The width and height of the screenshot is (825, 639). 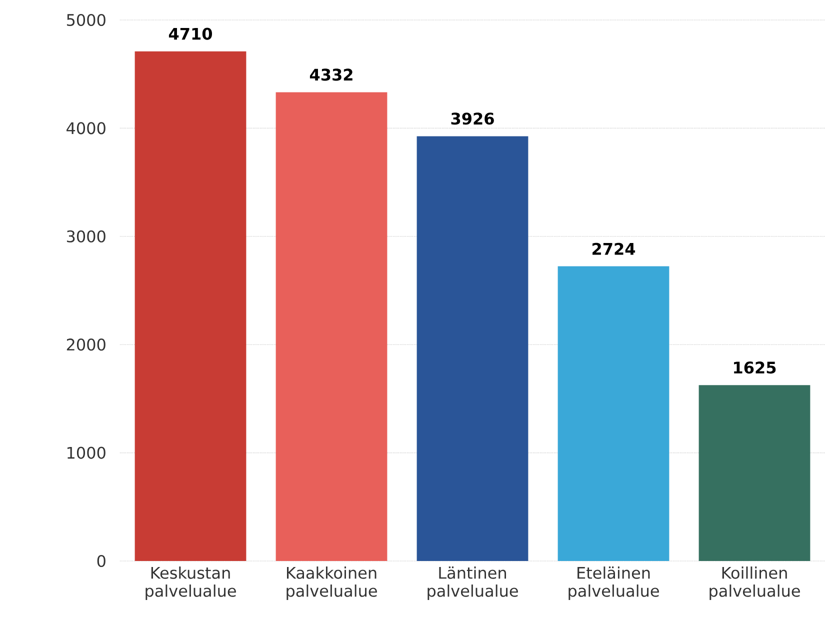 What do you see at coordinates (191, 583) in the screenshot?
I see `x-tick-label: Keskustan palvelualue` at bounding box center [191, 583].